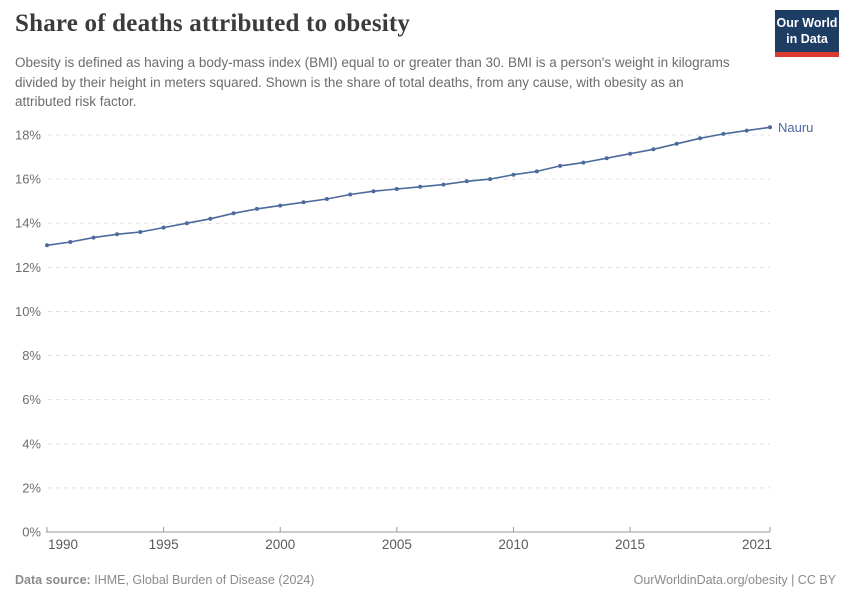 This screenshot has width=850, height=600. I want to click on owid-logo: Our World in Data, so click(807, 34).